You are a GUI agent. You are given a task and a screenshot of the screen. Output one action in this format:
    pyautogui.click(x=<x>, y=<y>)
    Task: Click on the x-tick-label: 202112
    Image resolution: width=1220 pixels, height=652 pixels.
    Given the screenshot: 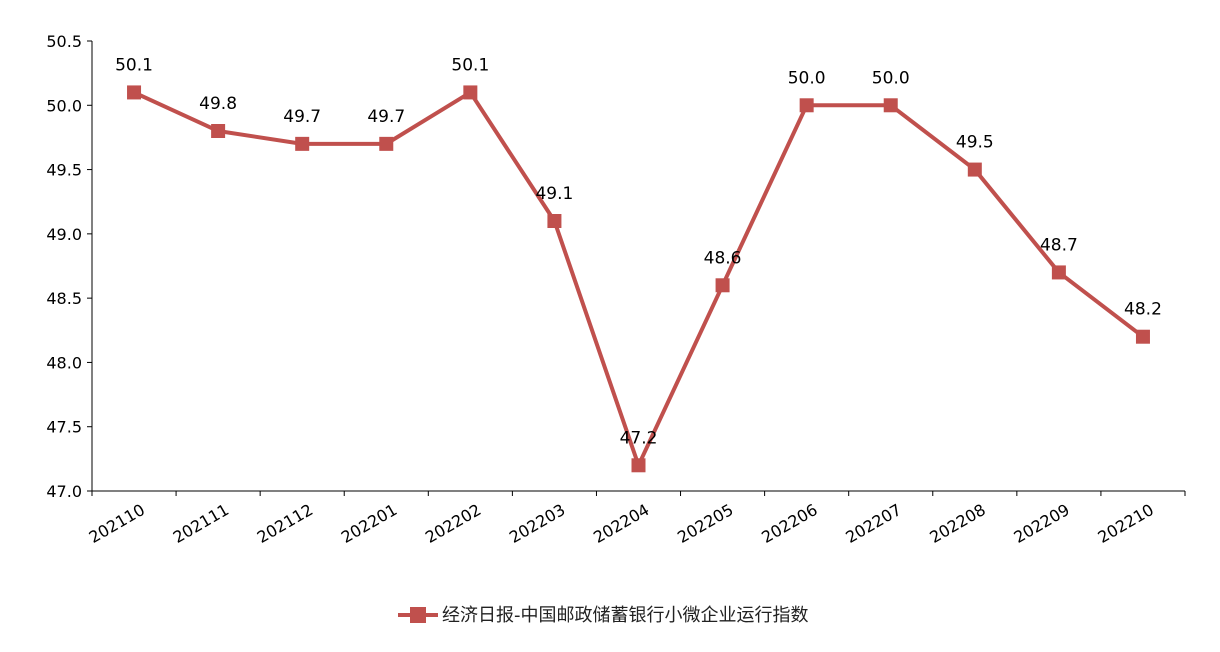 What is the action you would take?
    pyautogui.click(x=285, y=523)
    